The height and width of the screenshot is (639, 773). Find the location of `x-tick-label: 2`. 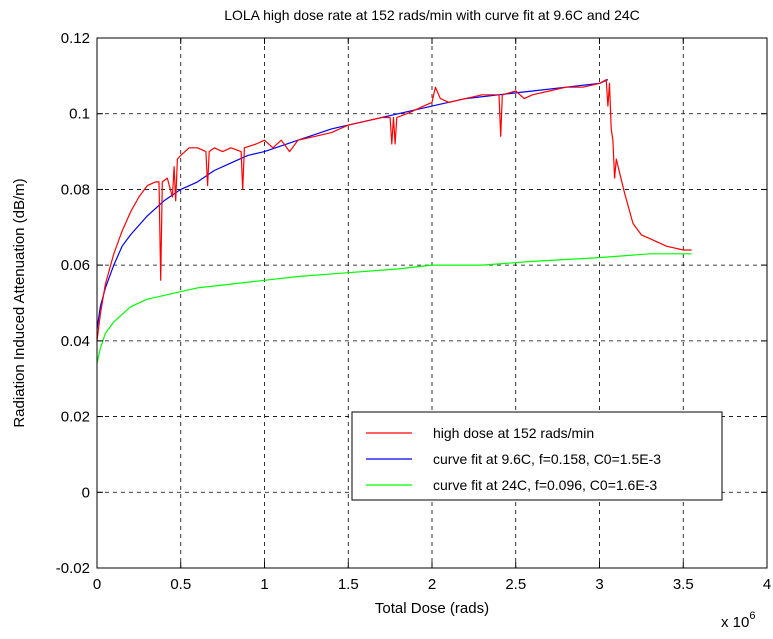

x-tick-label: 2 is located at coordinates (432, 584).